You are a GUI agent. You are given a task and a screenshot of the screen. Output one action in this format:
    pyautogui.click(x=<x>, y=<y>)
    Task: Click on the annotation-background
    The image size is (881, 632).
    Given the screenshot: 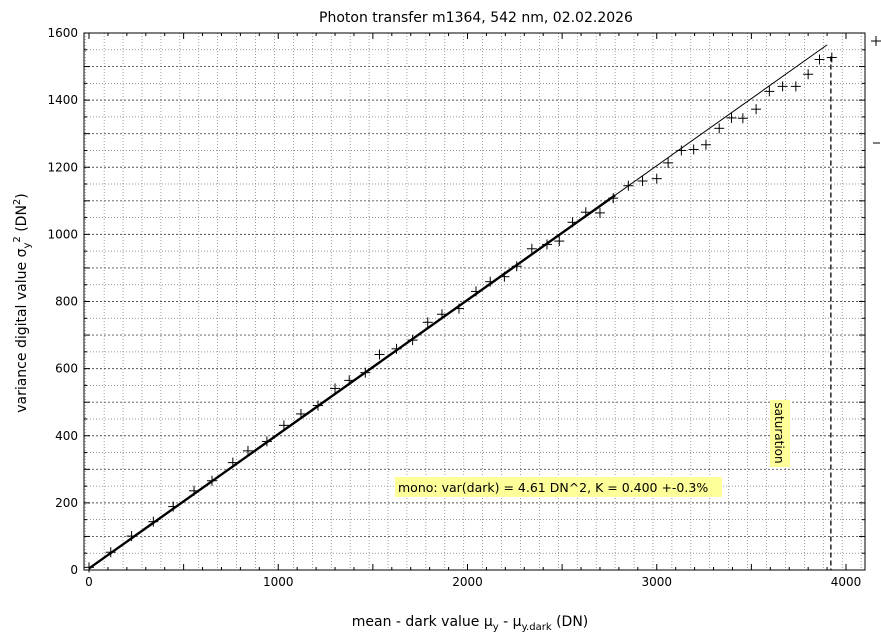 What is the action you would take?
    pyautogui.click(x=558, y=487)
    